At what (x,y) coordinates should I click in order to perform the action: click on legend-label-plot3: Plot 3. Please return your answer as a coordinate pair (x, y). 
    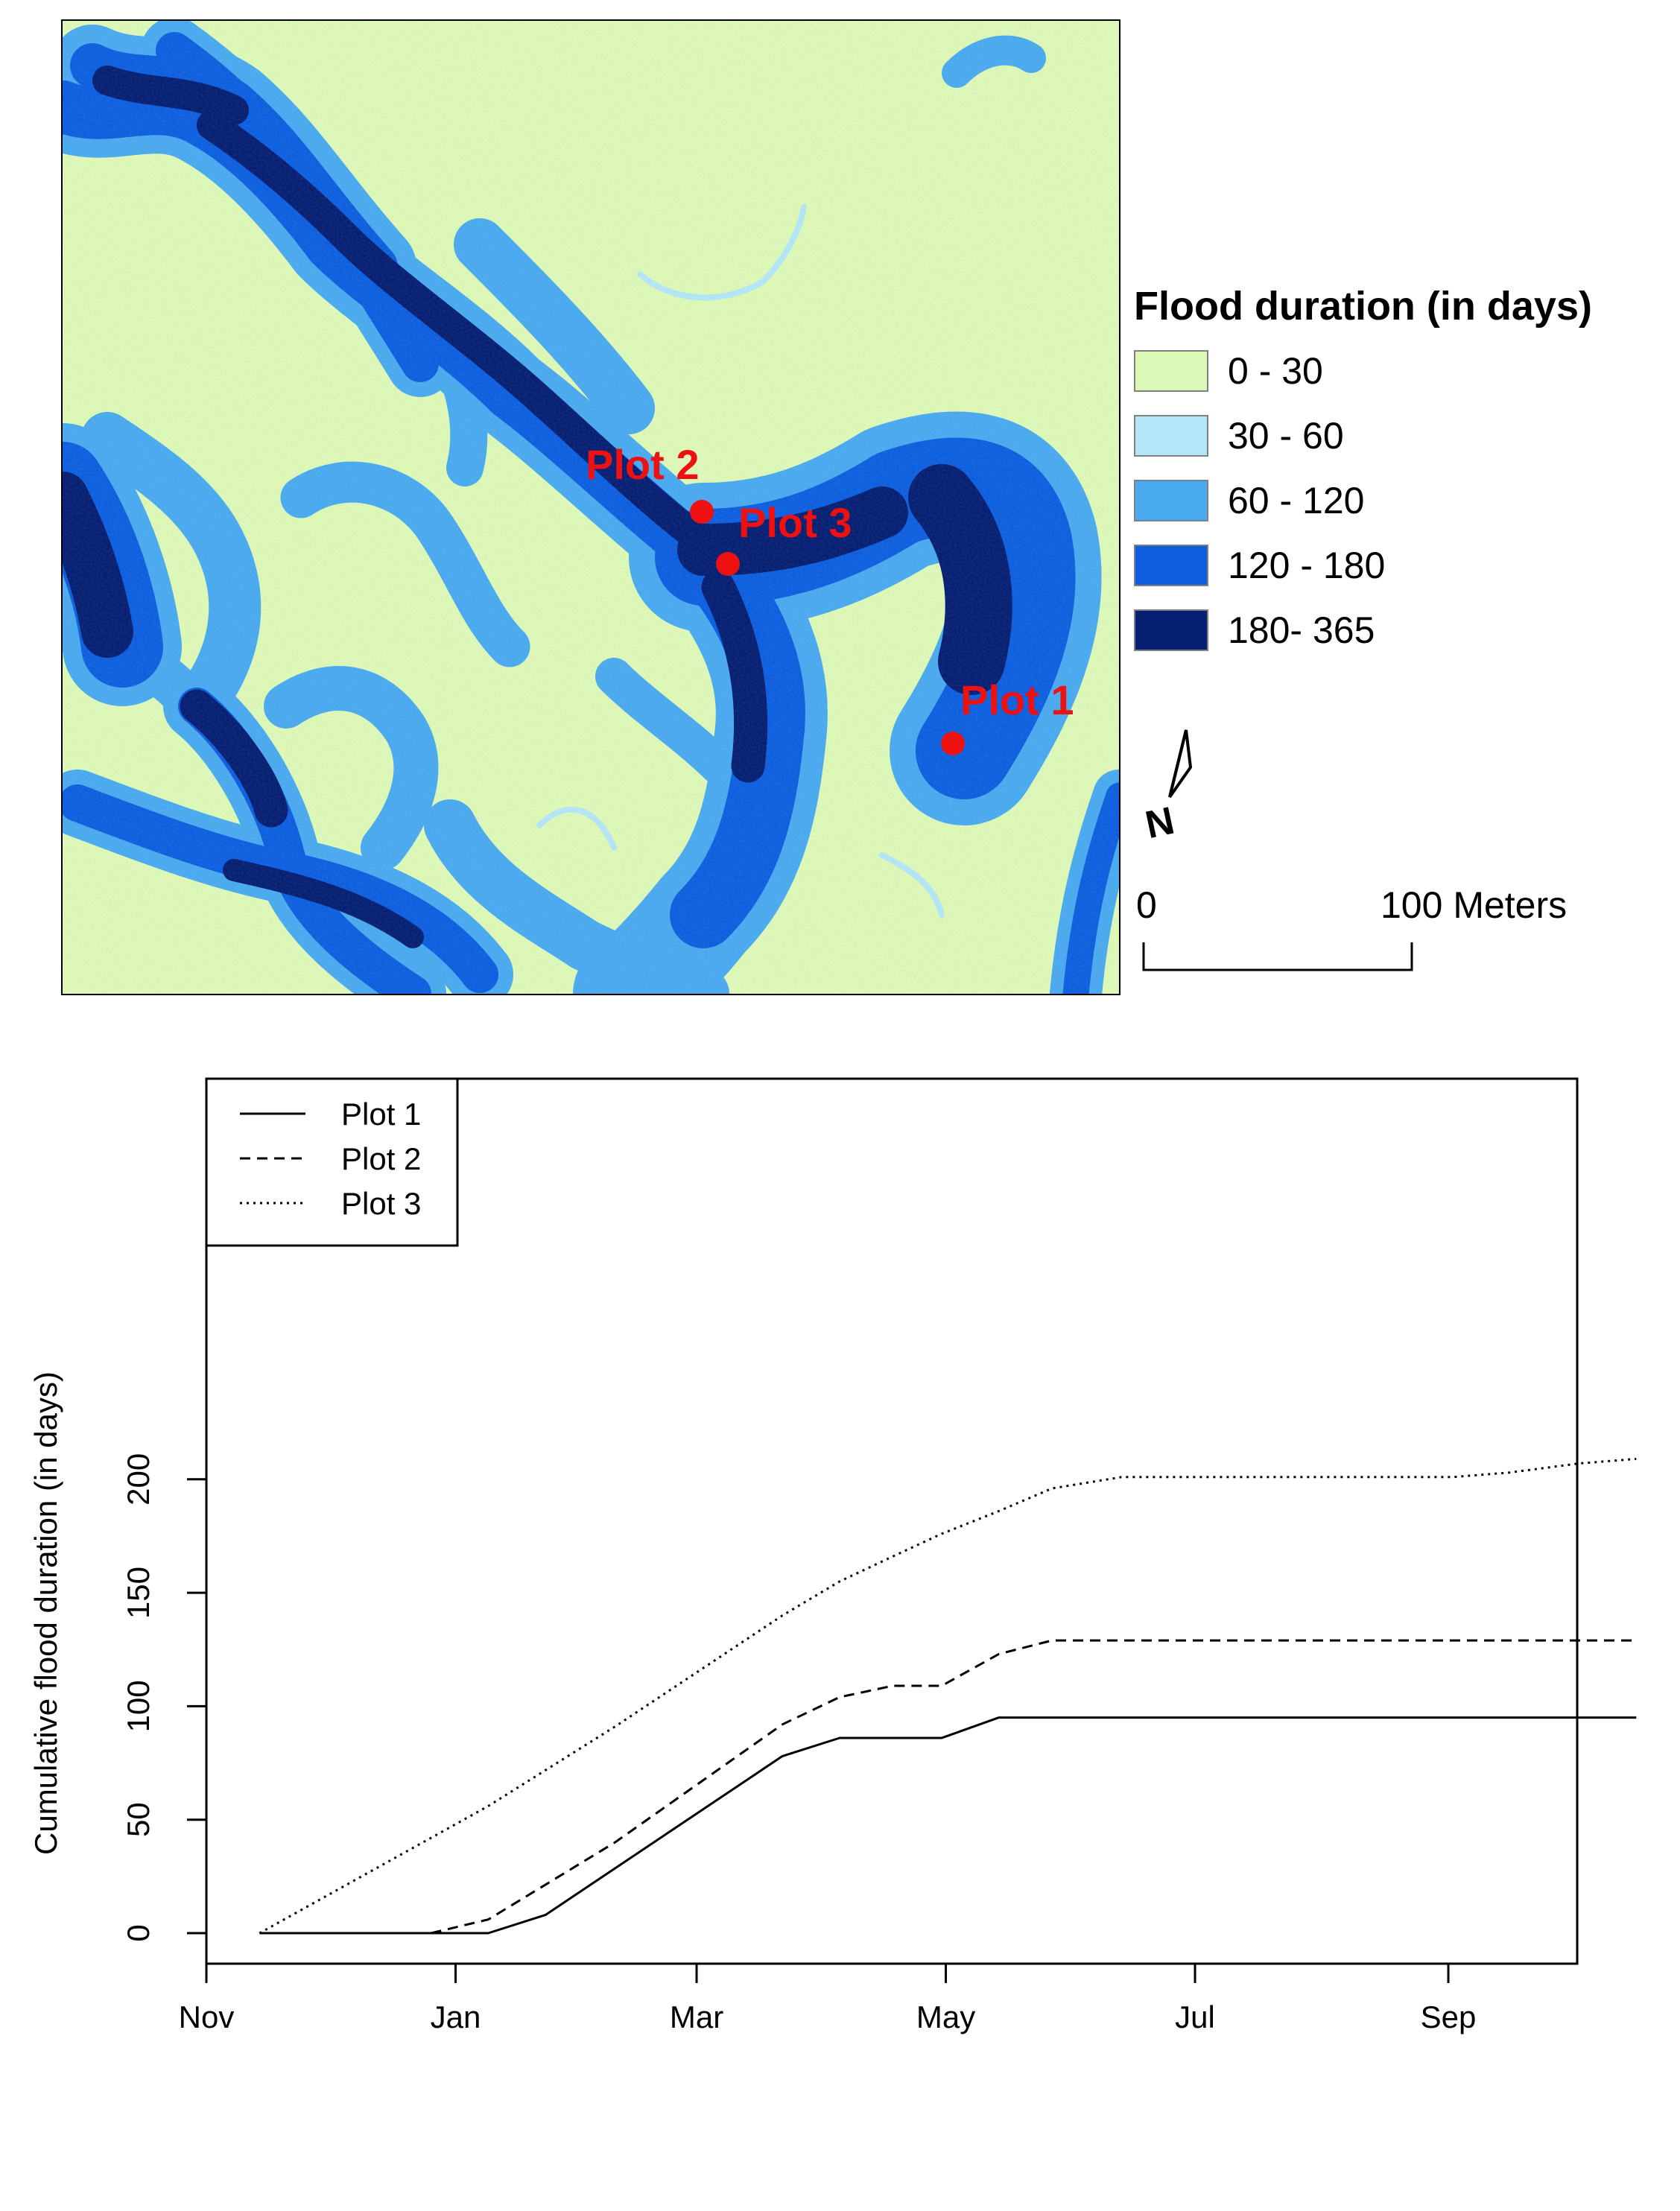
    Looking at the image, I should click on (381, 1204).